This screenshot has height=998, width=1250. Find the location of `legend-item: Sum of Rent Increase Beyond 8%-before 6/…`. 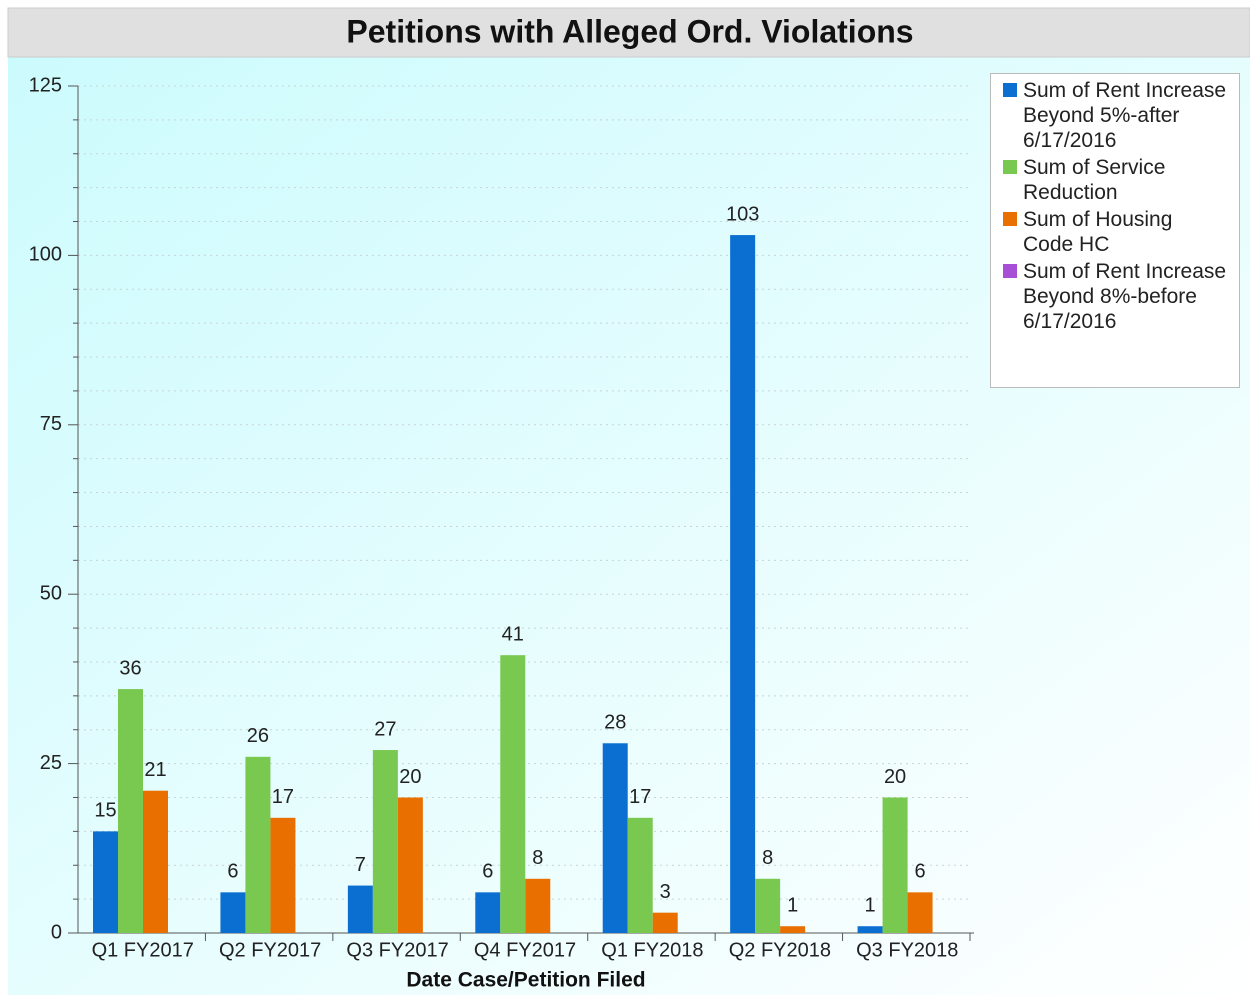

legend-item: Sum of Rent Increase Beyond 8%-before 6/… is located at coordinates (1118, 296).